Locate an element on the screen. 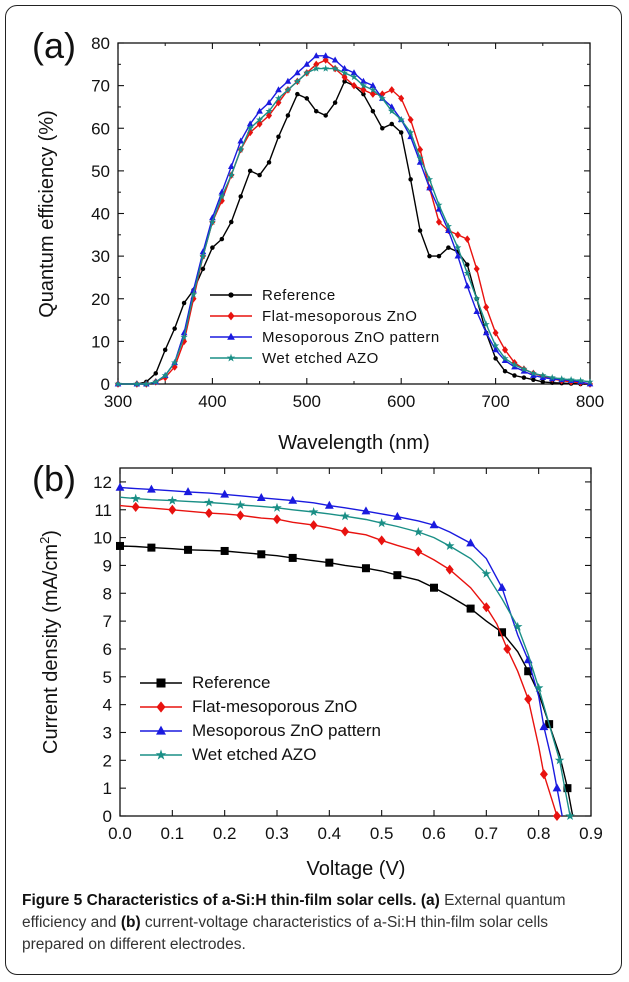 Image resolution: width=629 pixels, height=982 pixels. legend-item: Wet etched AZO is located at coordinates (228, 754).